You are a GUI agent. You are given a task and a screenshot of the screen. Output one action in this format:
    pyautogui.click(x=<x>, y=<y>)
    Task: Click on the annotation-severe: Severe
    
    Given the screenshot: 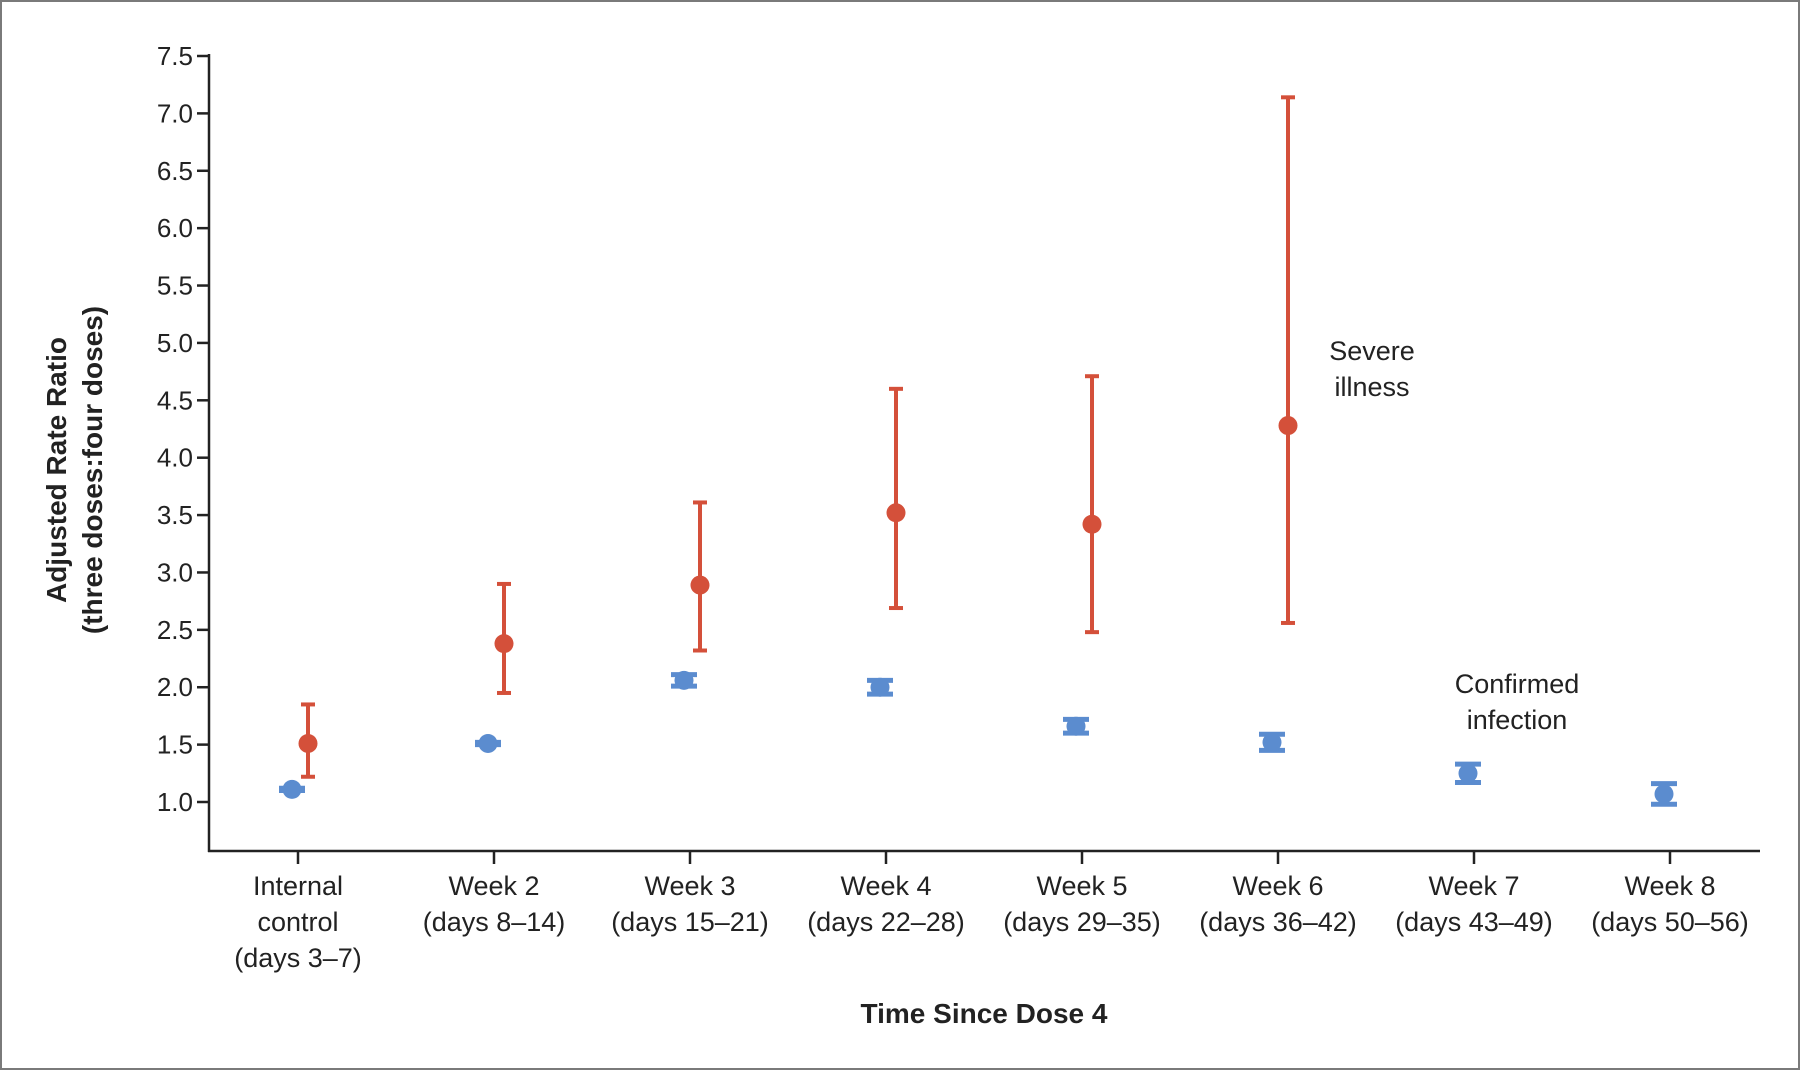 What is the action you would take?
    pyautogui.click(x=1372, y=351)
    